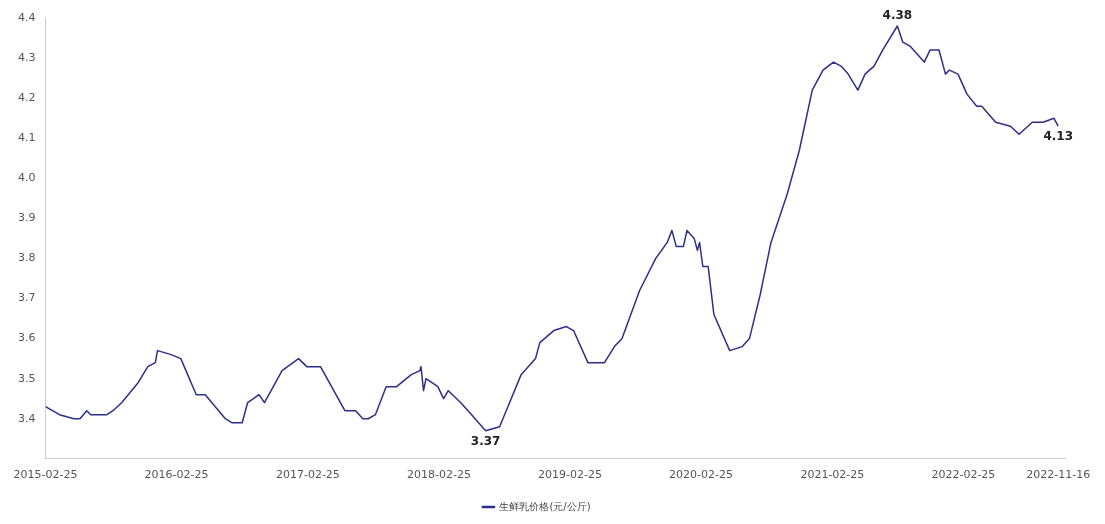 Image resolution: width=1105 pixels, height=524 pixels. Describe the element at coordinates (26, 338) in the screenshot. I see `y-tick-label: 3.6` at that location.